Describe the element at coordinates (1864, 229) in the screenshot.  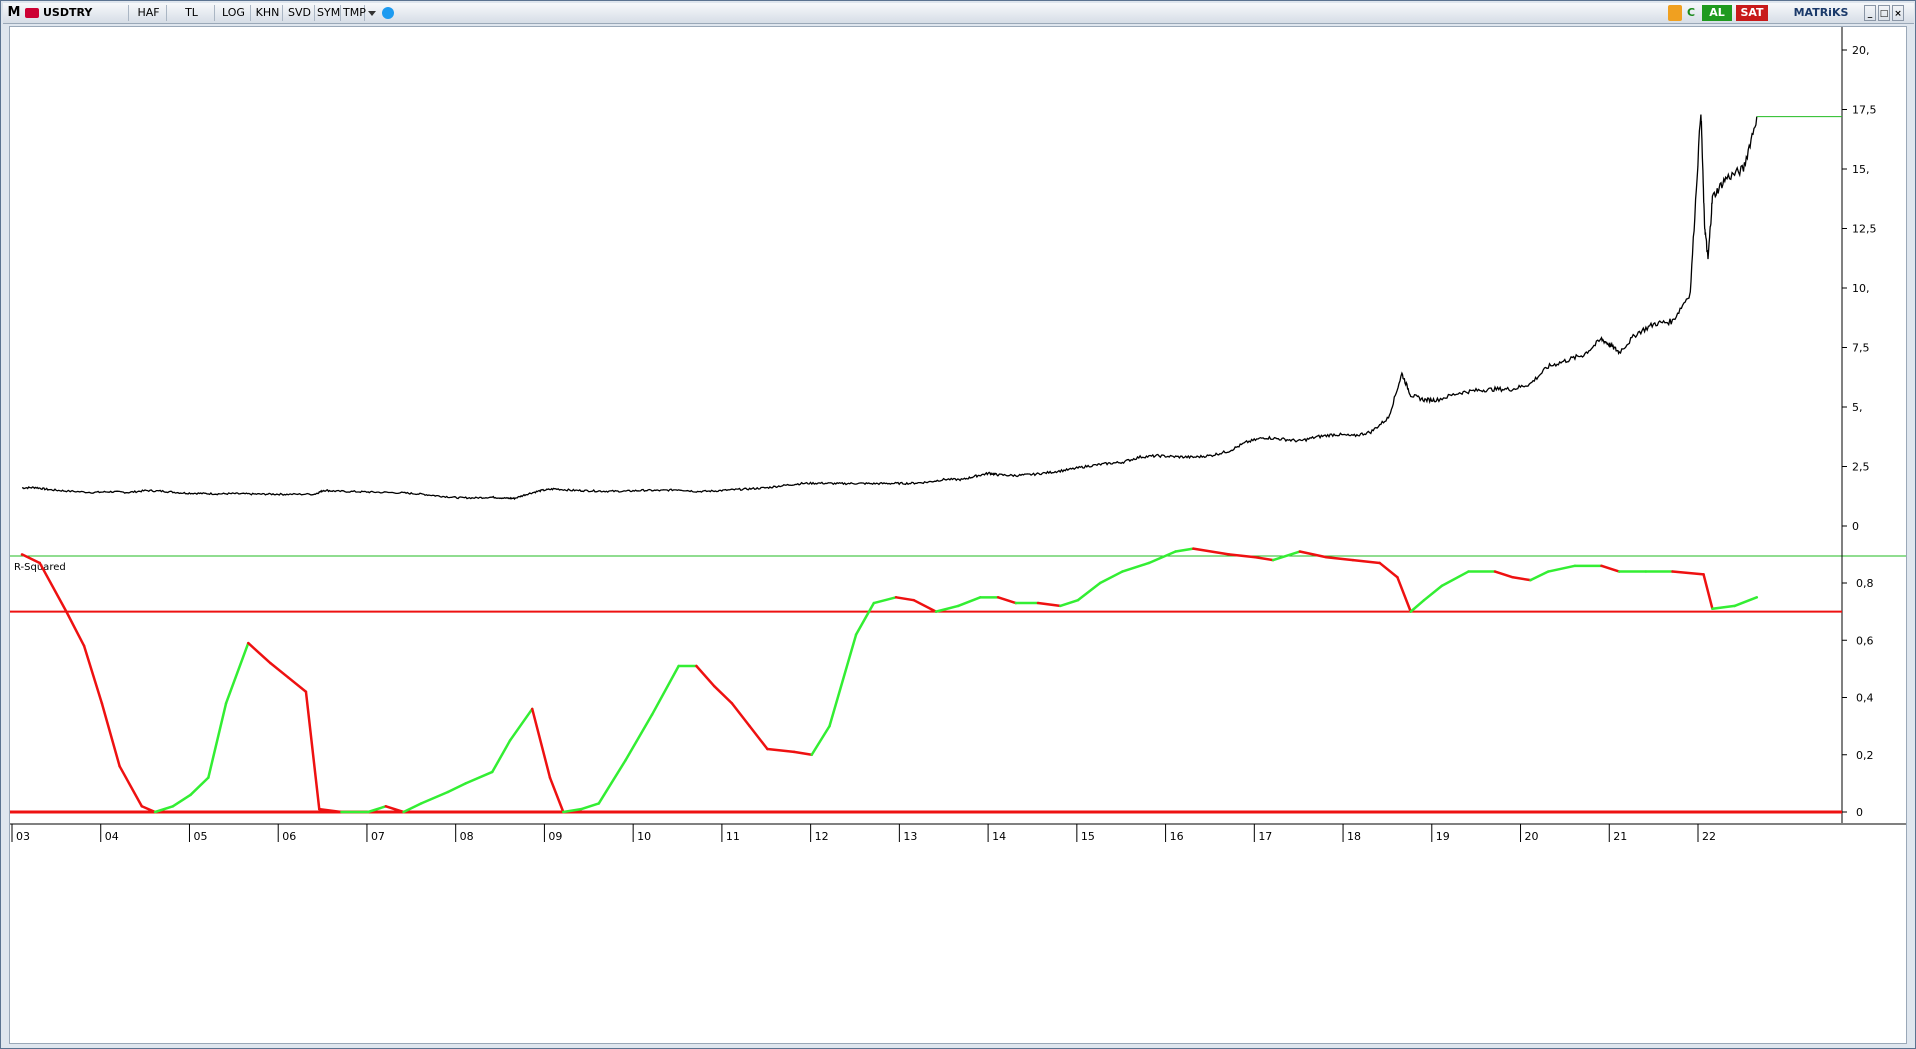
I see `price-y-tick-label: 12,5` at that location.